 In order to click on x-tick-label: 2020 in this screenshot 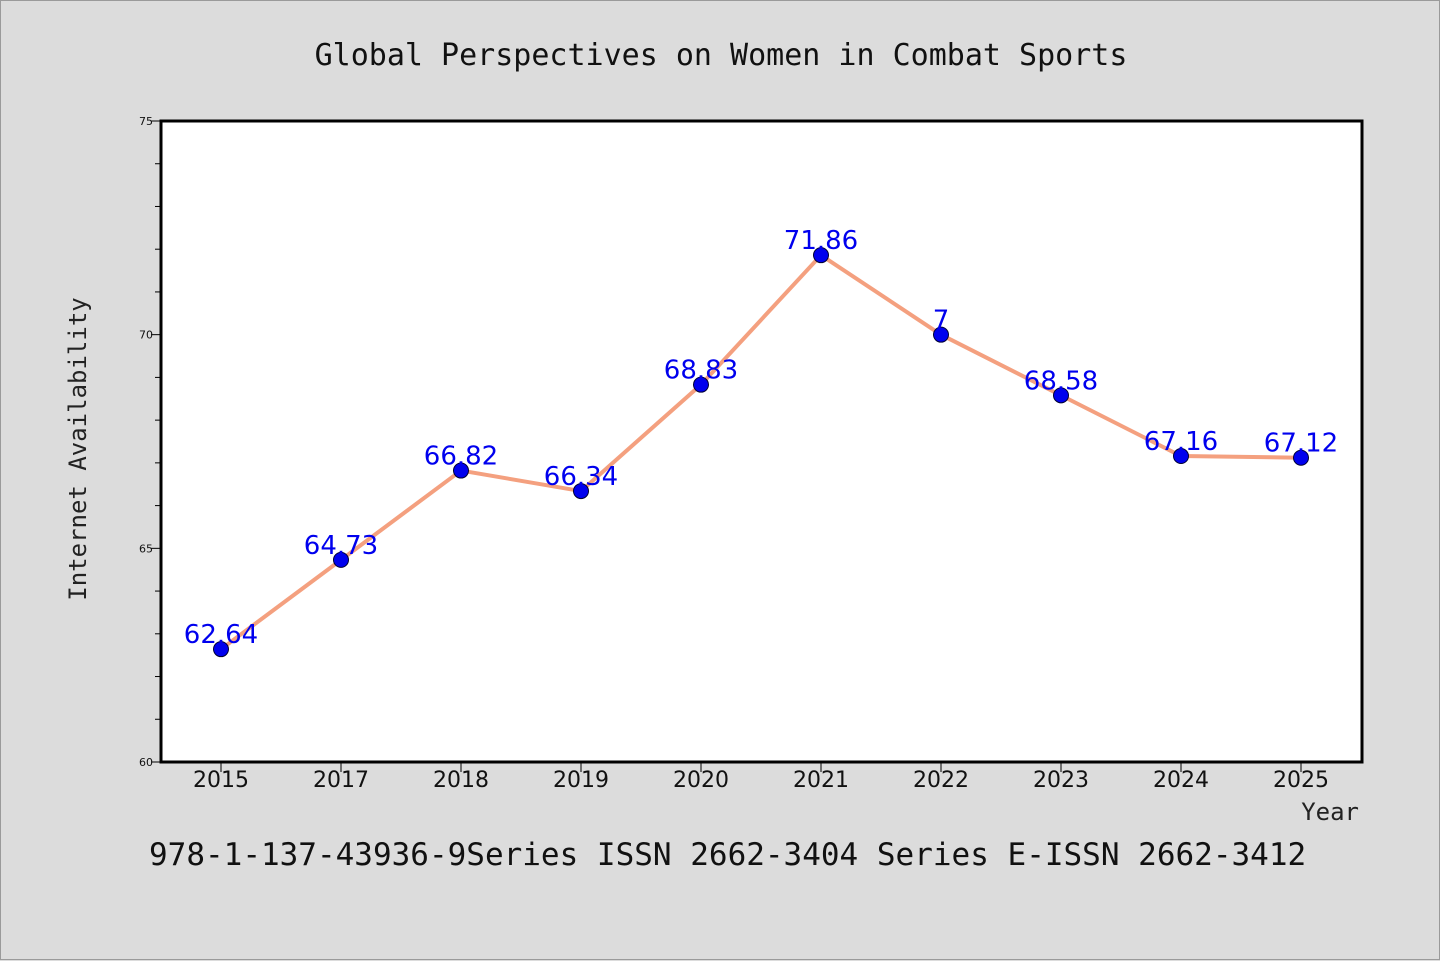, I will do `click(701, 780)`.